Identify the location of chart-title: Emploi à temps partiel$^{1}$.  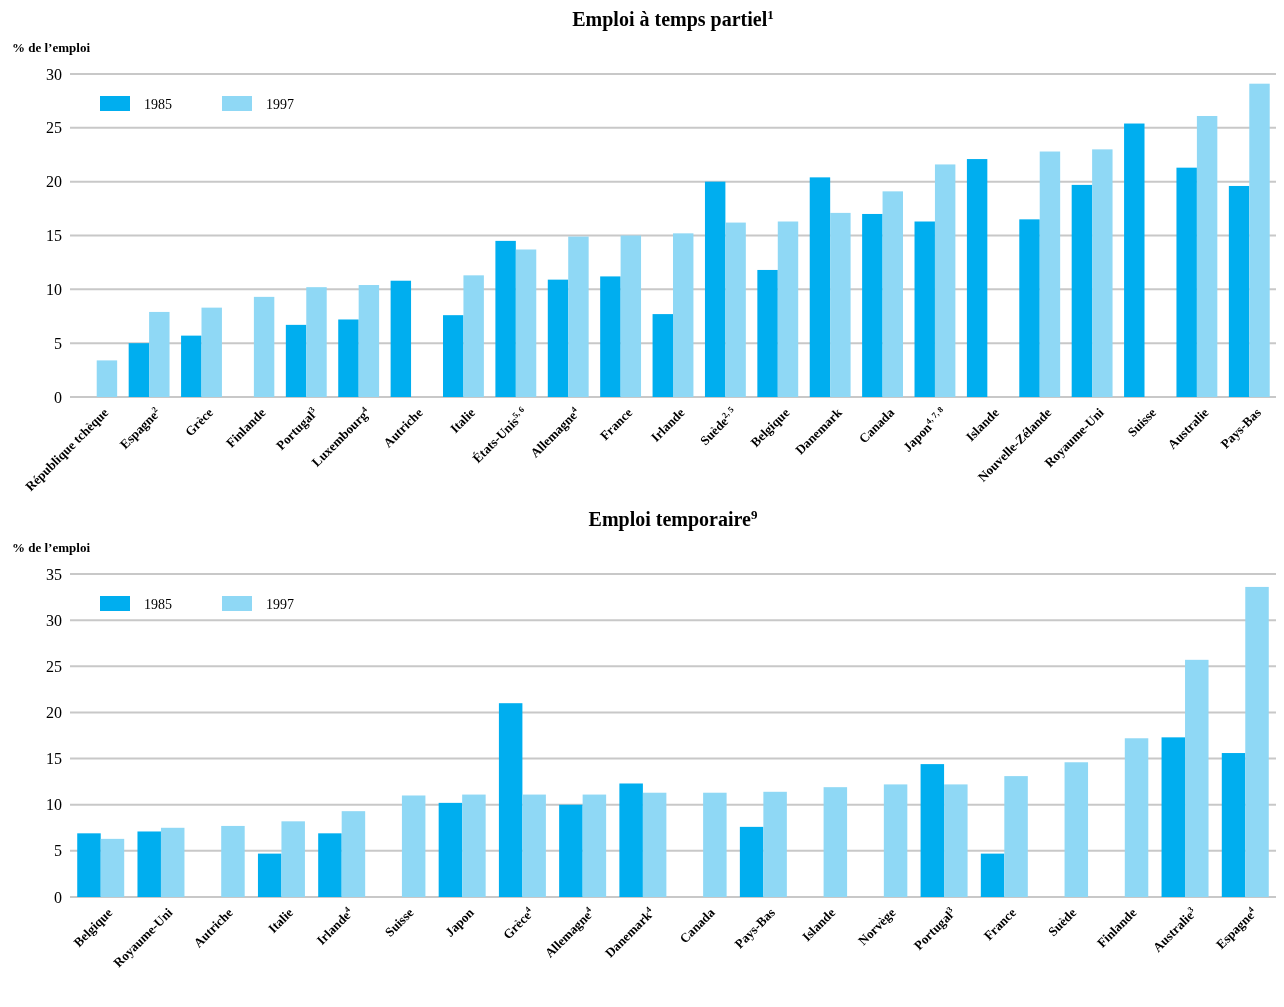
(673, 18).